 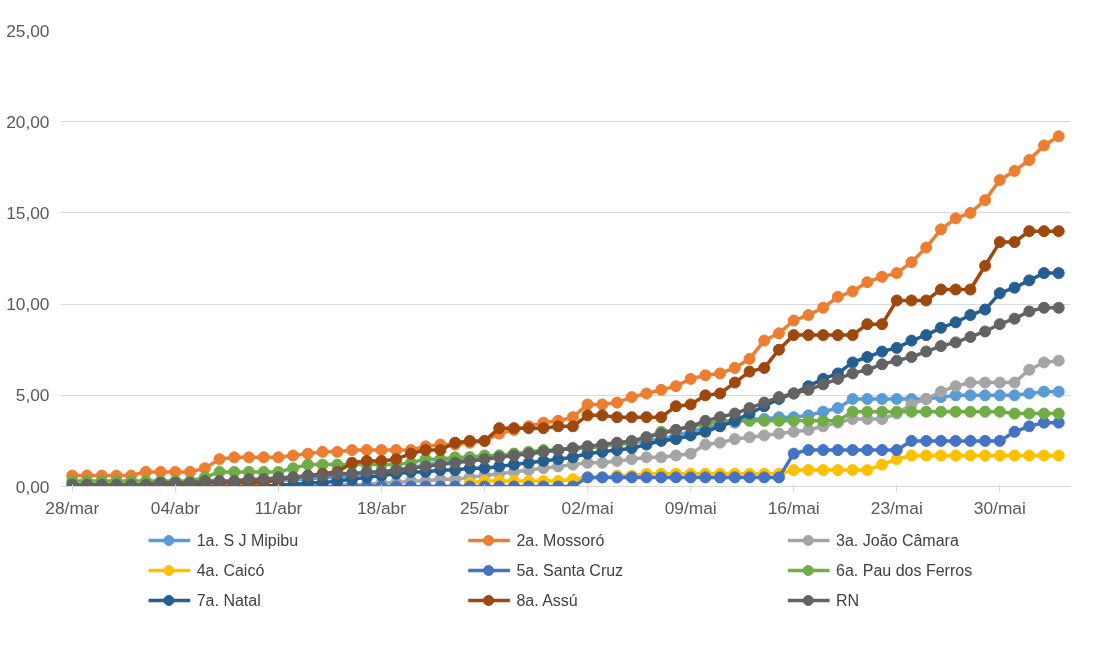 What do you see at coordinates (848, 600) in the screenshot?
I see `legend-label: RN` at bounding box center [848, 600].